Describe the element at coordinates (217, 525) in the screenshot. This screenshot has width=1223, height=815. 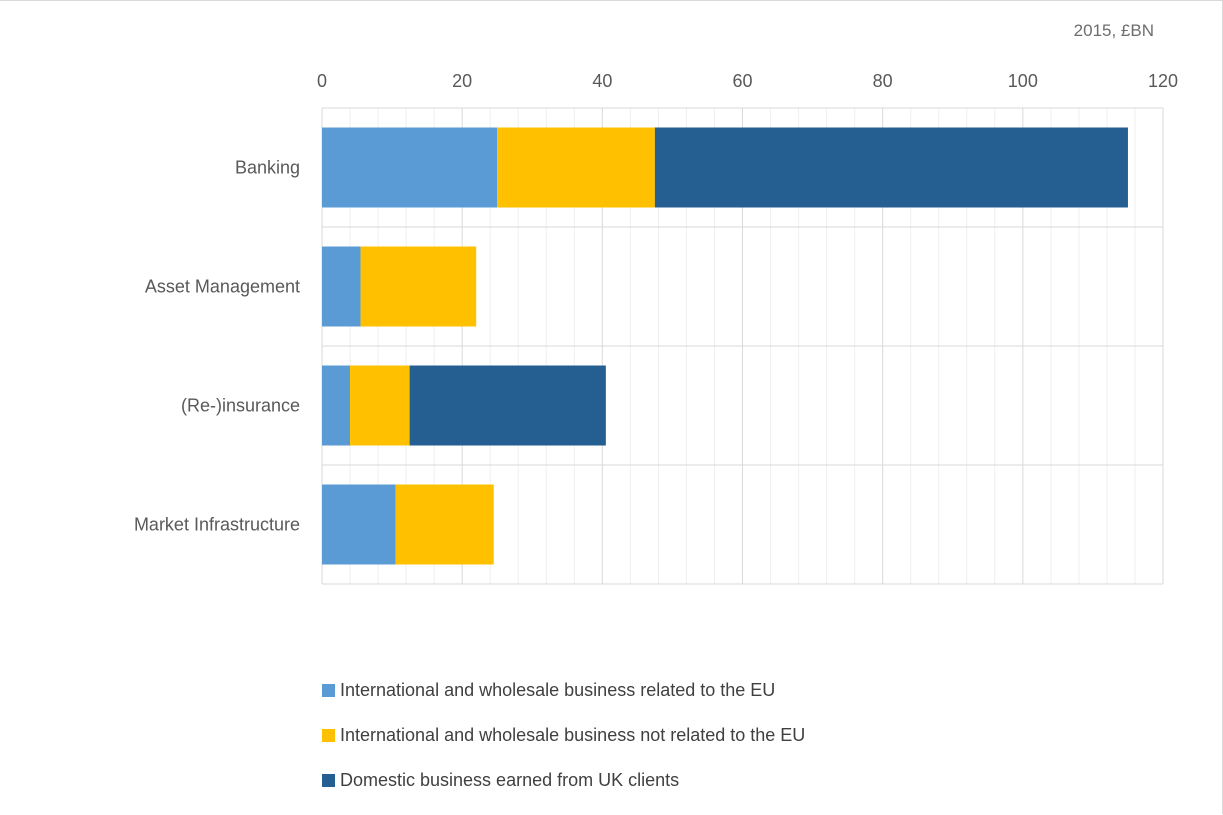
I see `category-label: Market Infrastructure` at that location.